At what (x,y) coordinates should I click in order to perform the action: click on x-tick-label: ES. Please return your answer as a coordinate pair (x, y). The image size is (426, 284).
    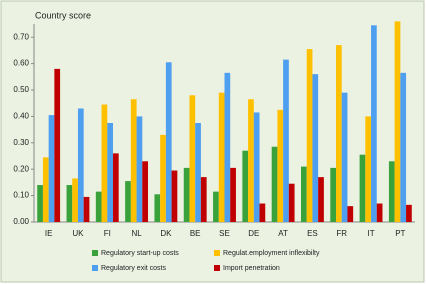
    Looking at the image, I should click on (312, 233).